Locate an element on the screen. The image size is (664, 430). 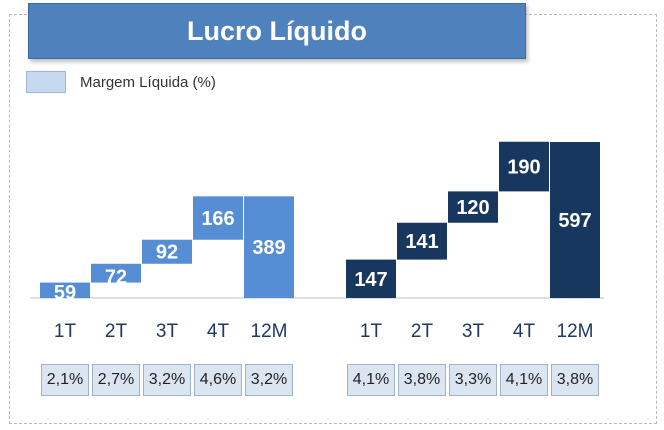
margin-value-left-1T: 2,1% is located at coordinates (65, 380).